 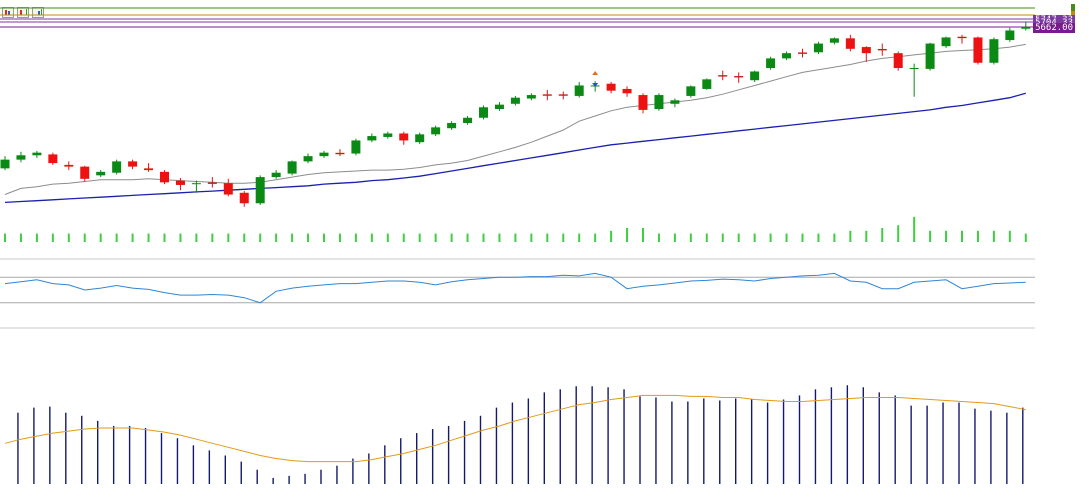 I want to click on macd-signal-line, so click(x=515, y=428).